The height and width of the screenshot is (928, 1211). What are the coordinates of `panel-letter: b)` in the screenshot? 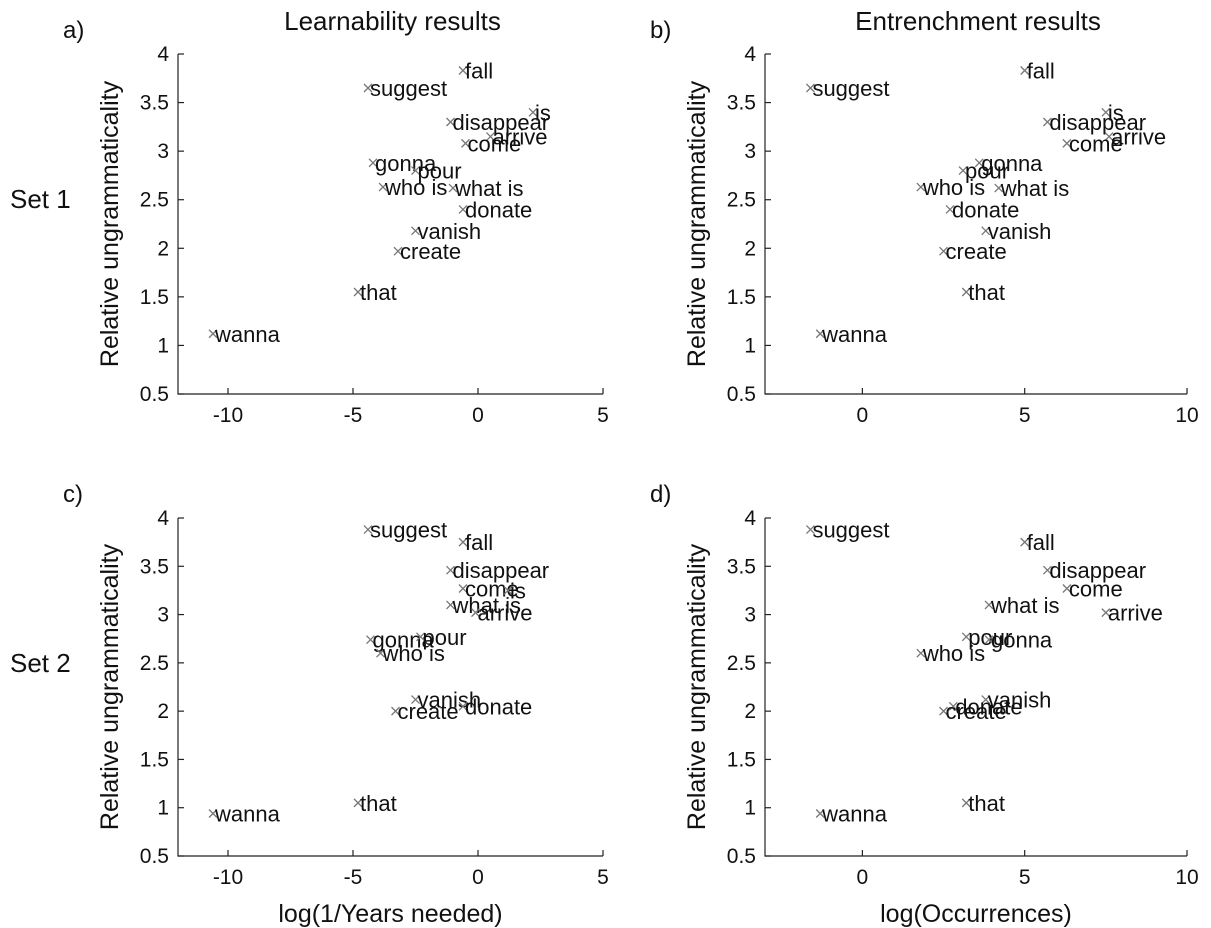 It's located at (660, 30).